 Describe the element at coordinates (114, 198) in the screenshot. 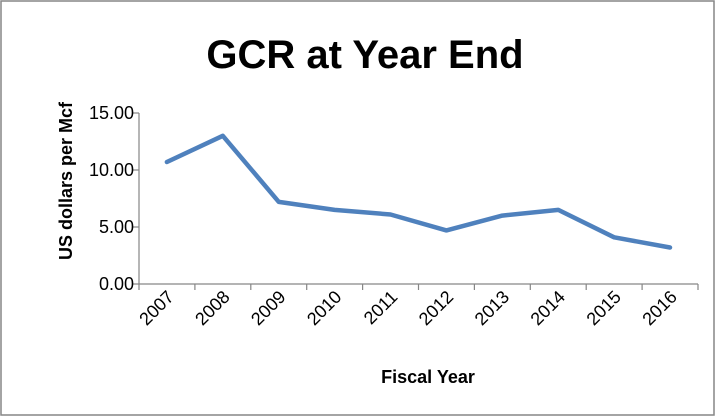

I see `y-axis: 0.00 5.00 10.00 15.00` at that location.